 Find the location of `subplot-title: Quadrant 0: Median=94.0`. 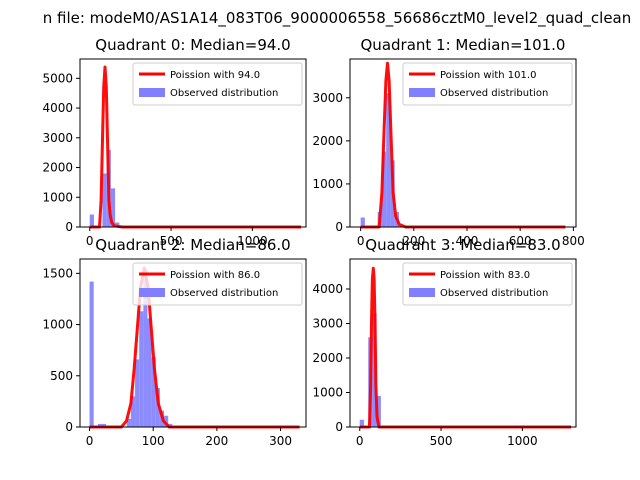

subplot-title: Quadrant 0: Median=94.0 is located at coordinates (192, 45).